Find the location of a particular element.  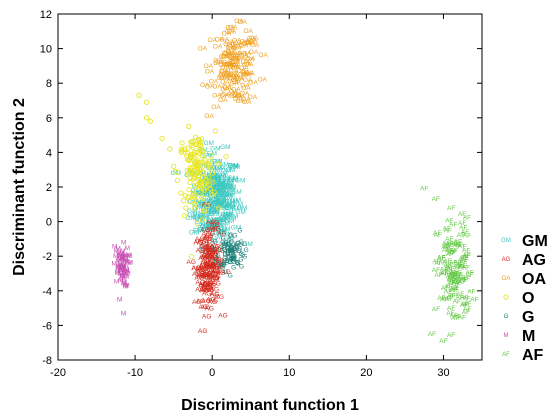

x-axis-title: Discriminant function 1 is located at coordinates (270, 405).